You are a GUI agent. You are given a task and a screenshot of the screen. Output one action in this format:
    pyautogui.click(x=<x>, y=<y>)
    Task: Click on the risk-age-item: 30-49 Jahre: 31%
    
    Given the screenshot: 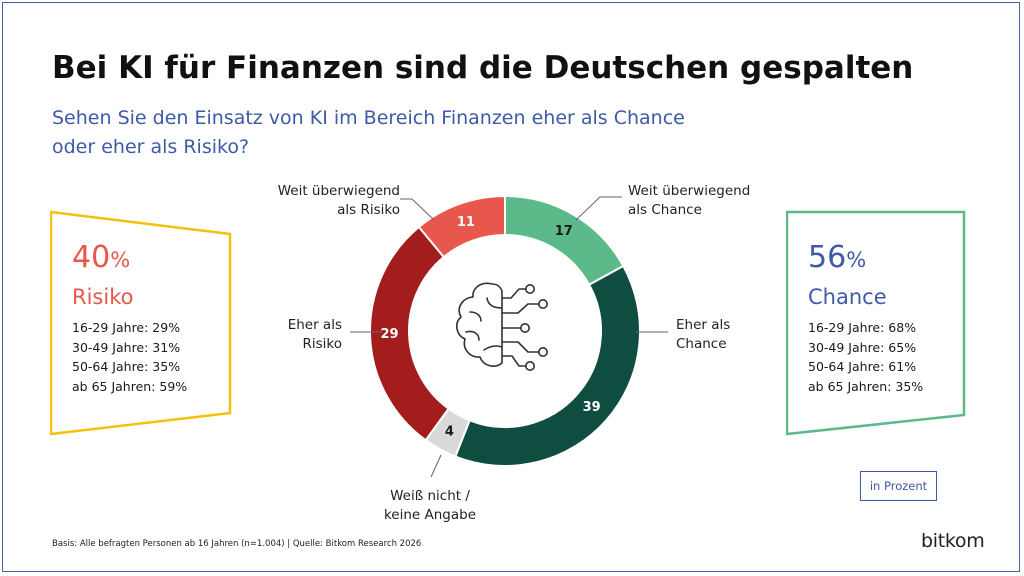 What is the action you would take?
    pyautogui.click(x=126, y=347)
    